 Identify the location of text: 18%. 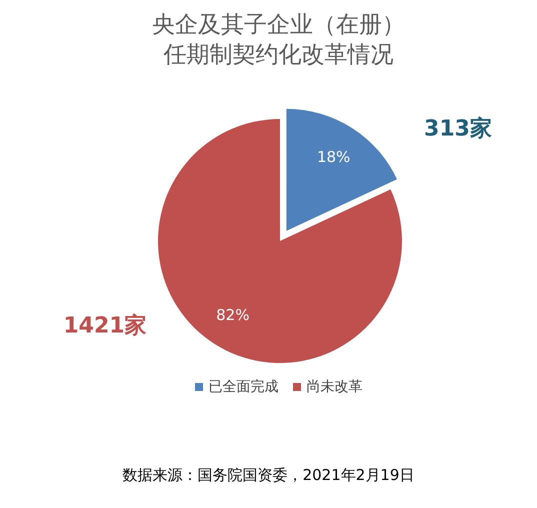
(333, 157).